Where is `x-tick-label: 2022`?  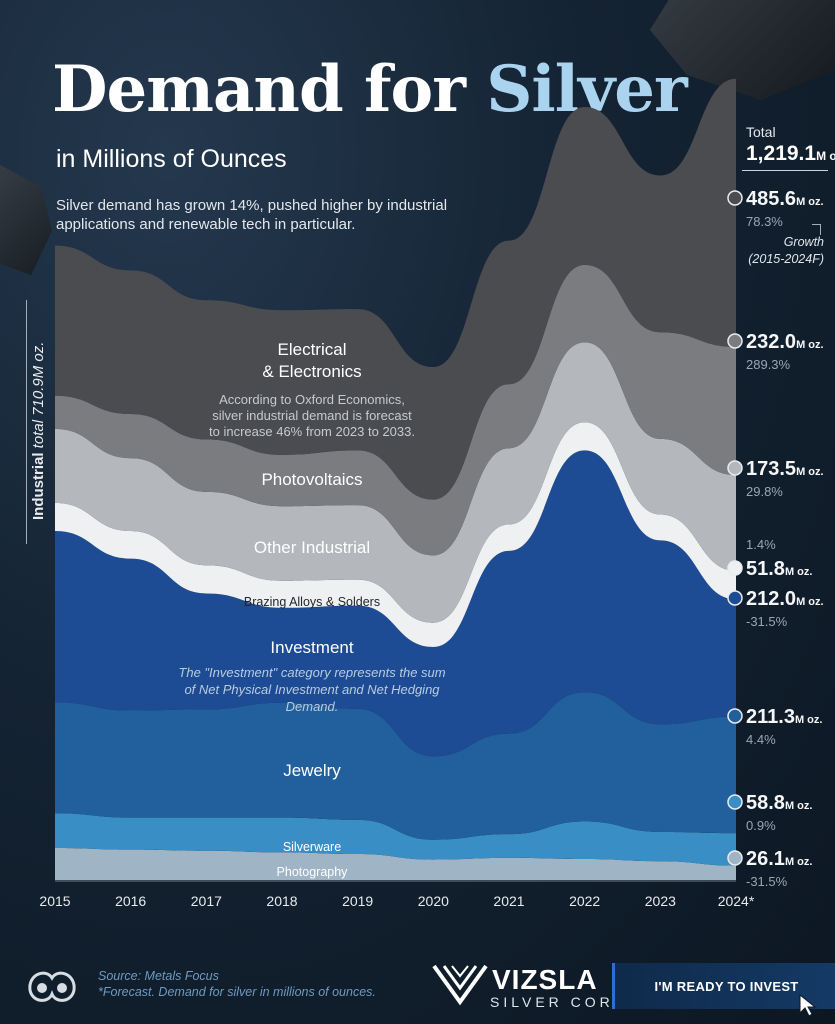
x-tick-label: 2022 is located at coordinates (584, 901).